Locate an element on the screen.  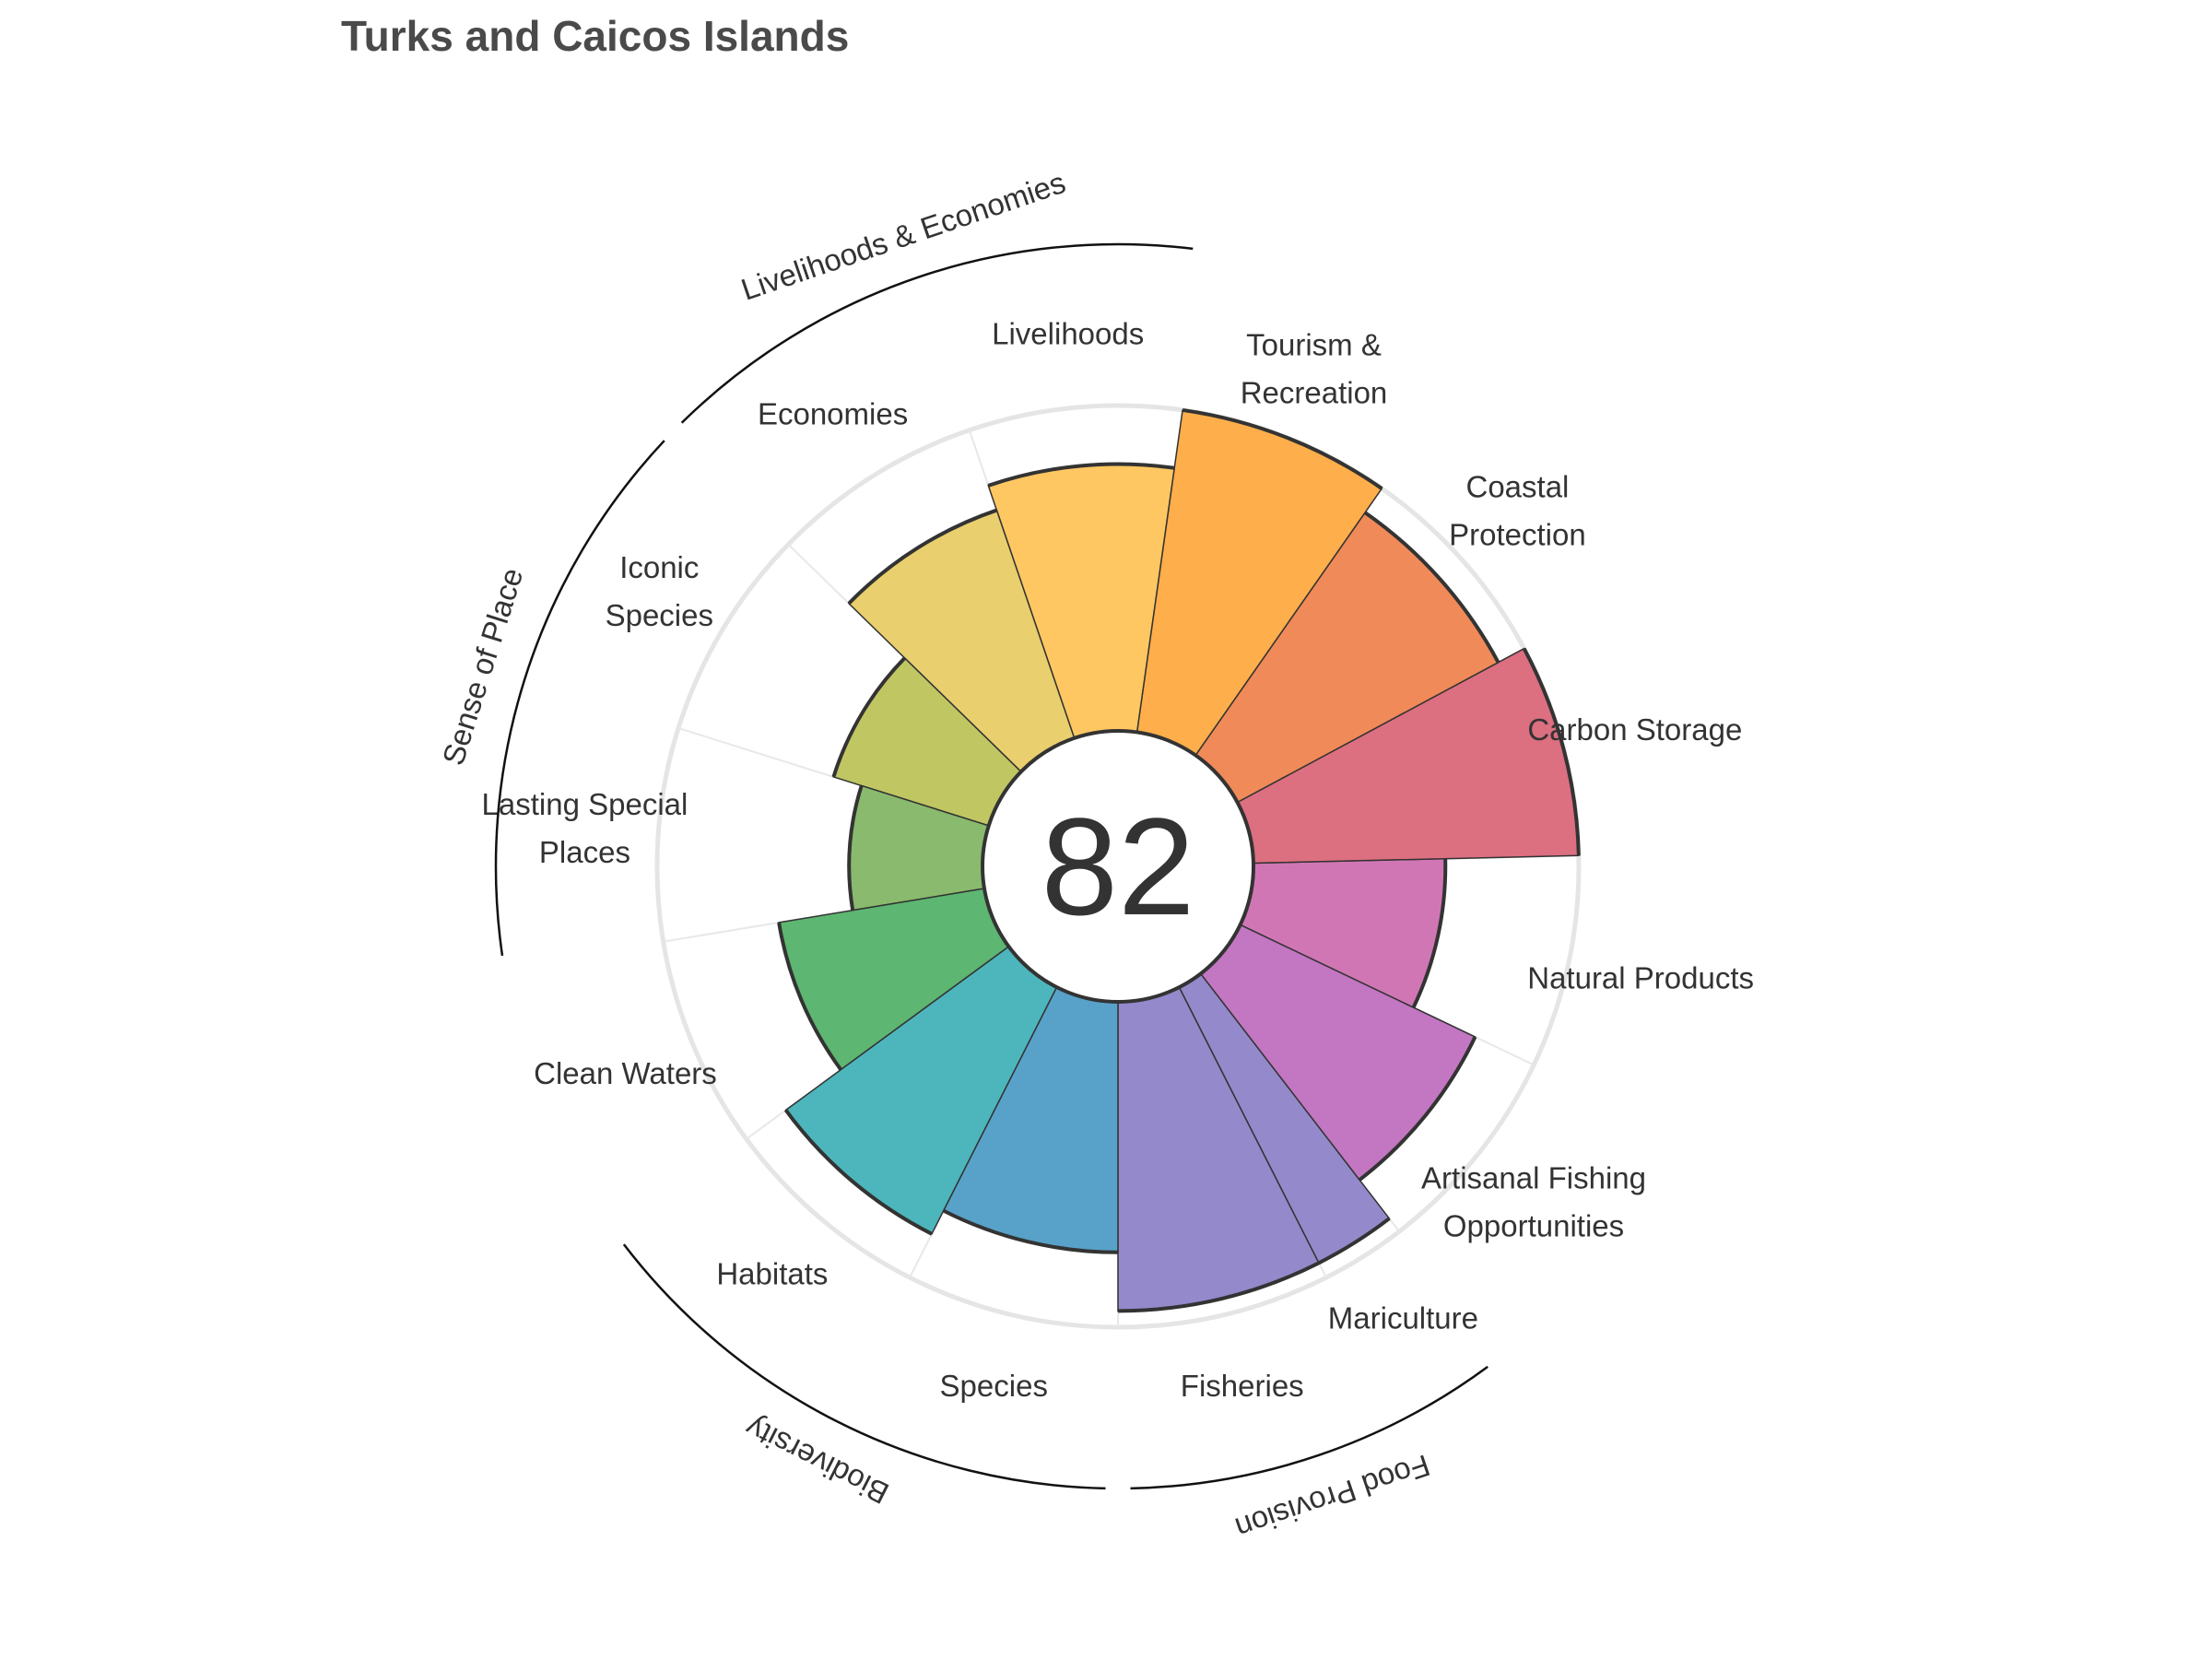
petal-label: Fisheries is located at coordinates (1242, 1386).